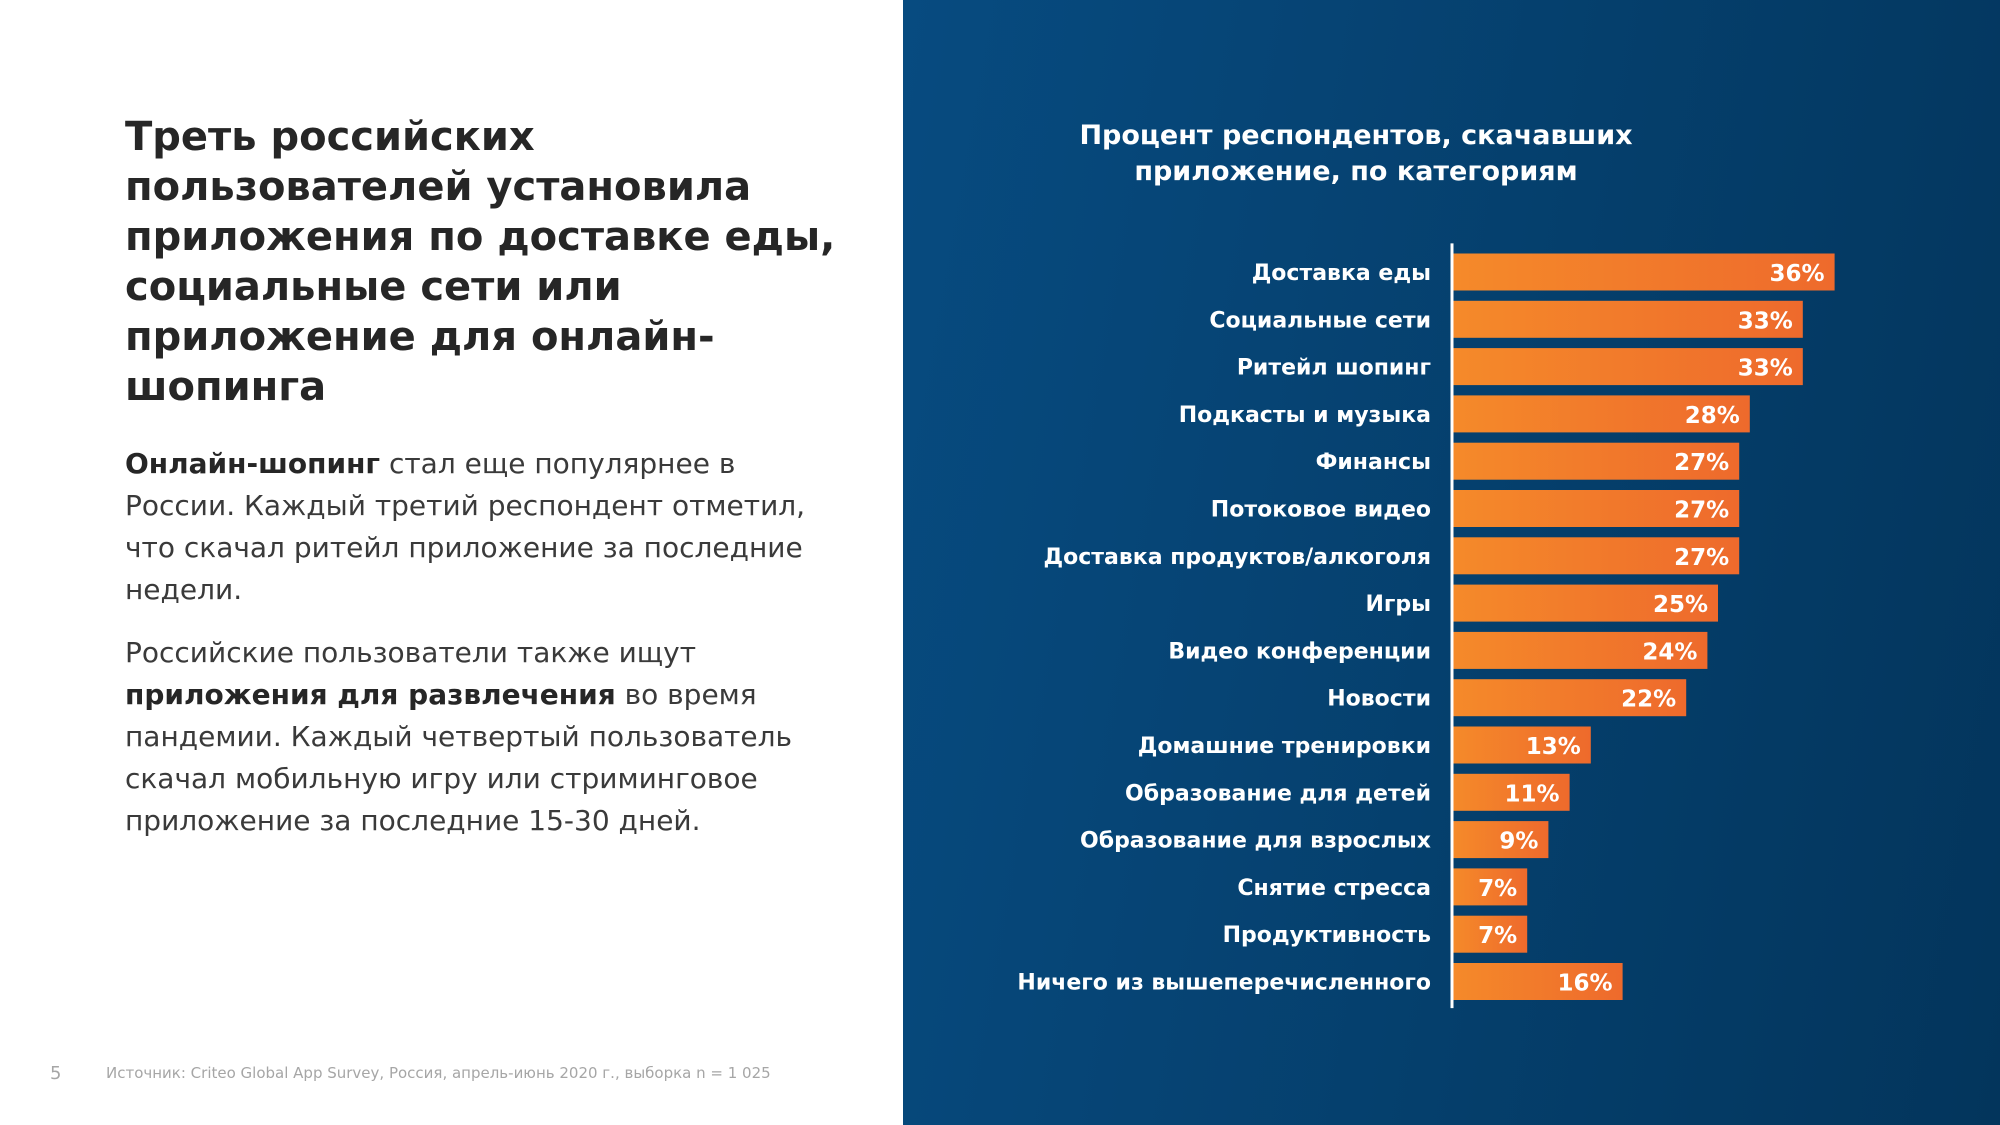 The width and height of the screenshot is (2000, 1125). I want to click on bar-value-label: 36%, so click(1797, 274).